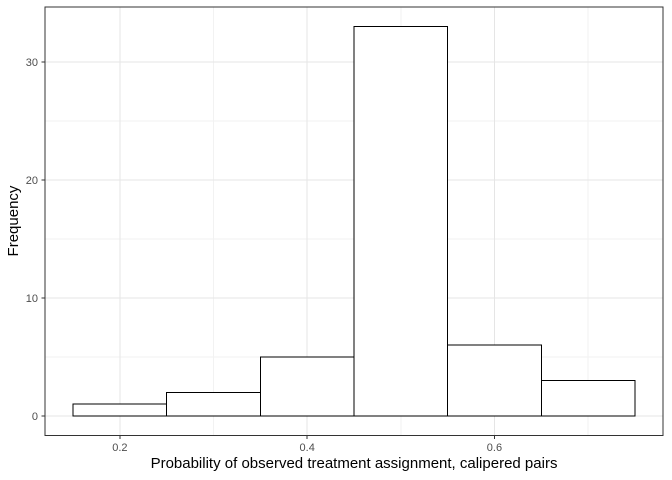  Describe the element at coordinates (32, 299) in the screenshot. I see `y-tick-label: 10` at that location.